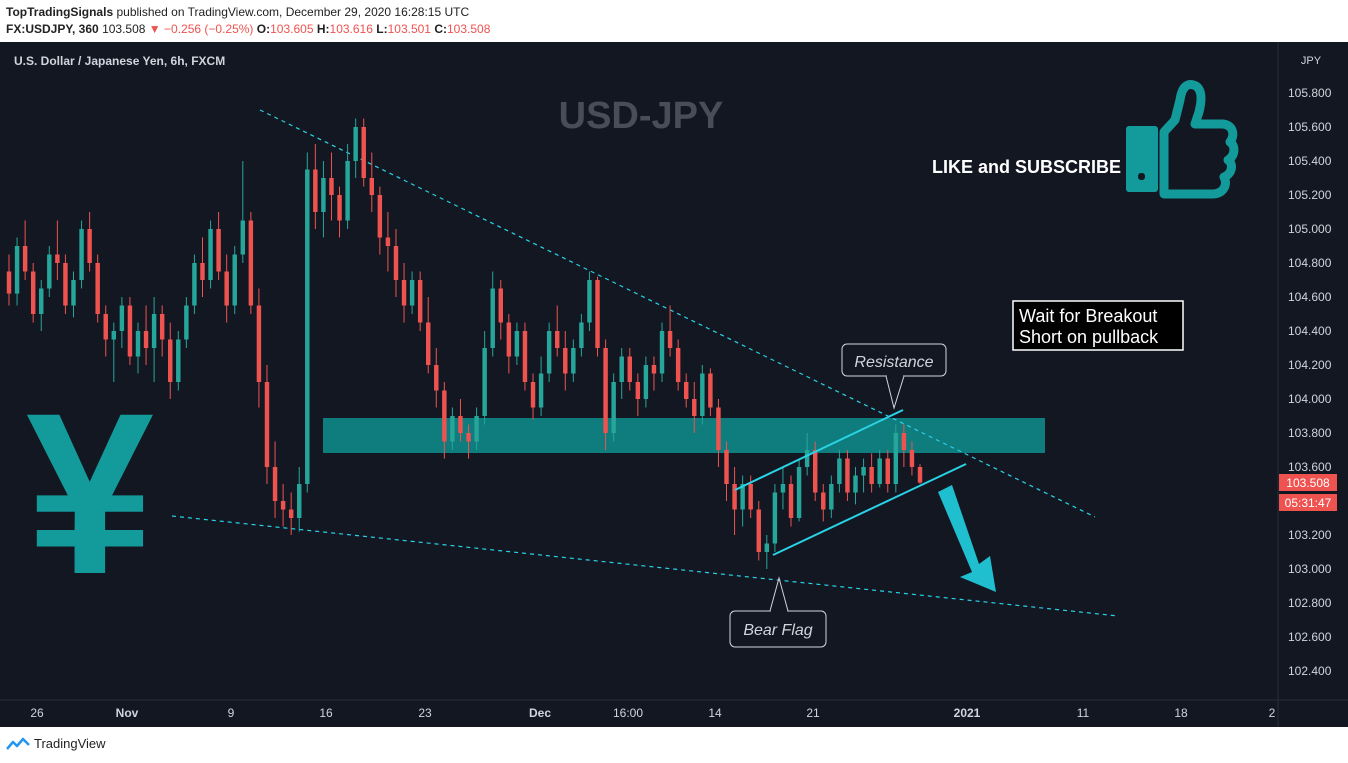 Image resolution: width=1348 pixels, height=763 pixels. What do you see at coordinates (1026, 167) in the screenshot?
I see `like-subscribe-text: LIKE and SUBSCRIBE` at bounding box center [1026, 167].